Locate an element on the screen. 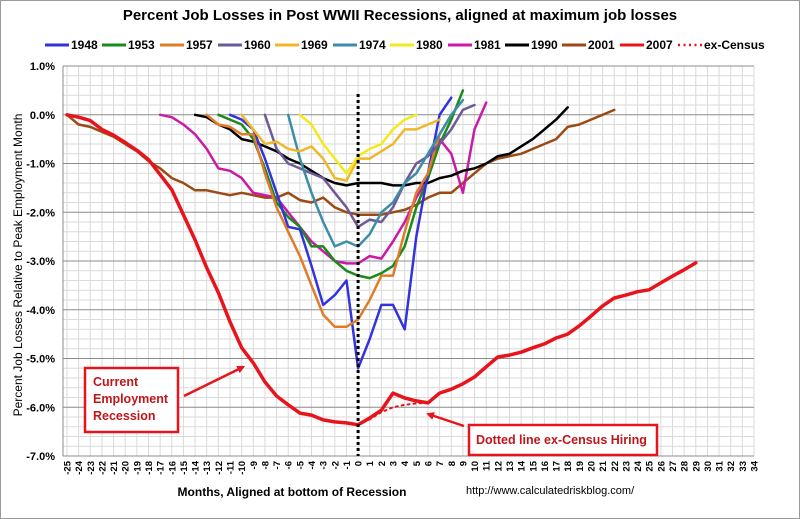  x-tick-label: -16 is located at coordinates (172, 468).